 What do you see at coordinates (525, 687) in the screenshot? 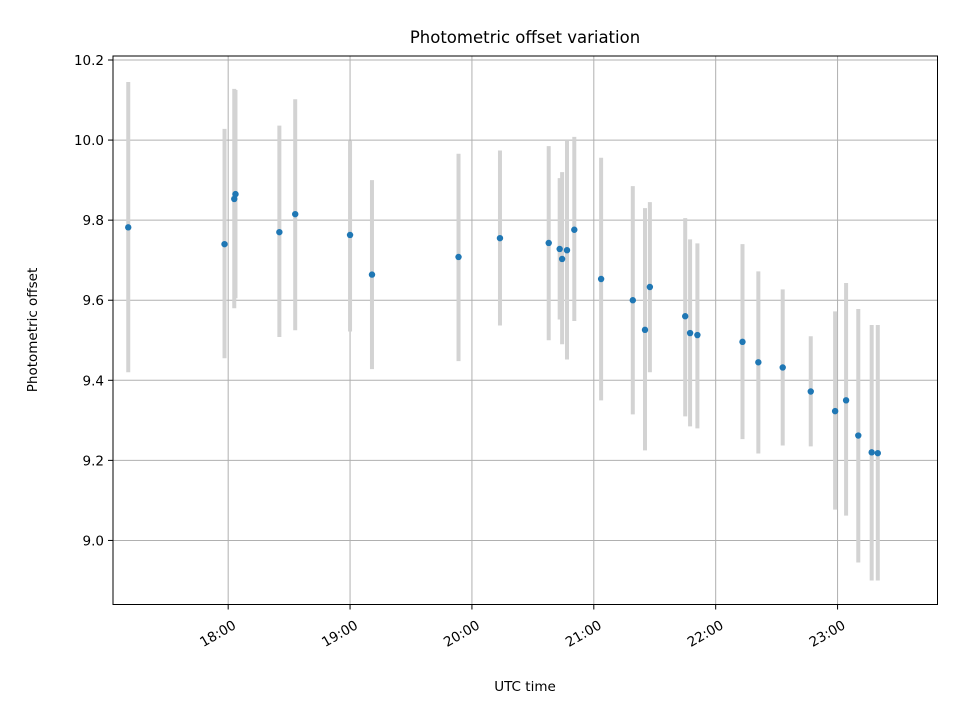
I see `x-axis-label: UTC time` at bounding box center [525, 687].